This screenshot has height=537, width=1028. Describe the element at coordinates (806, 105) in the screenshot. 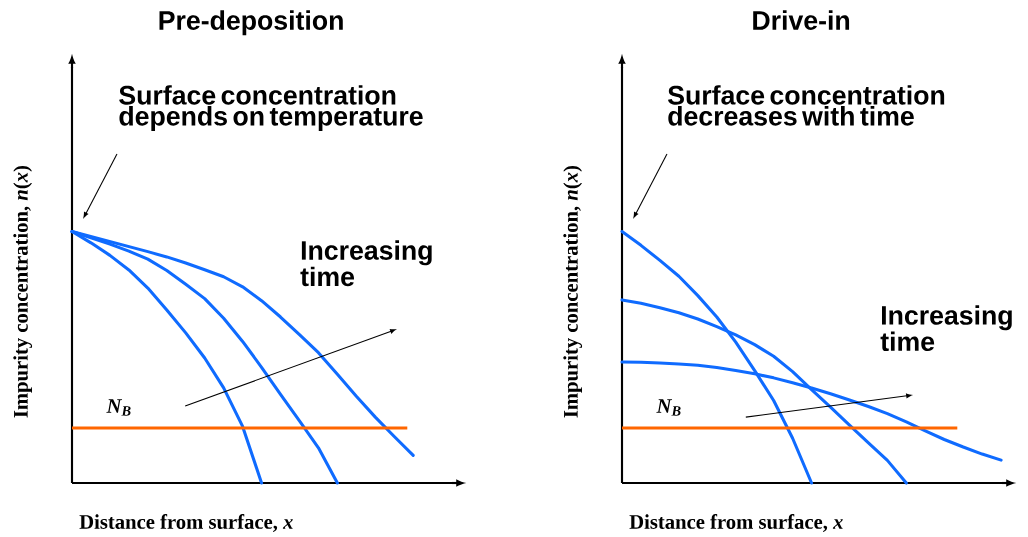

I see `text: Surface concentration decreases with time` at that location.